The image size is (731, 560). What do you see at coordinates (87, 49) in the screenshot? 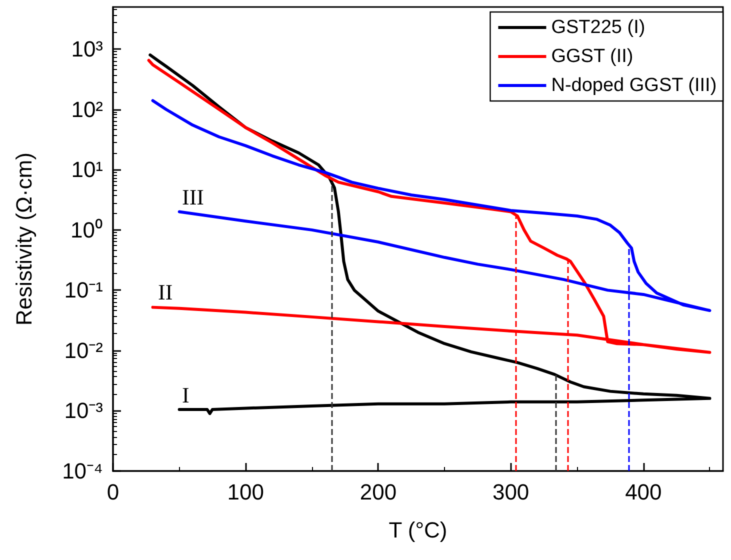
I see `y-tick-label: 10³` at bounding box center [87, 49].